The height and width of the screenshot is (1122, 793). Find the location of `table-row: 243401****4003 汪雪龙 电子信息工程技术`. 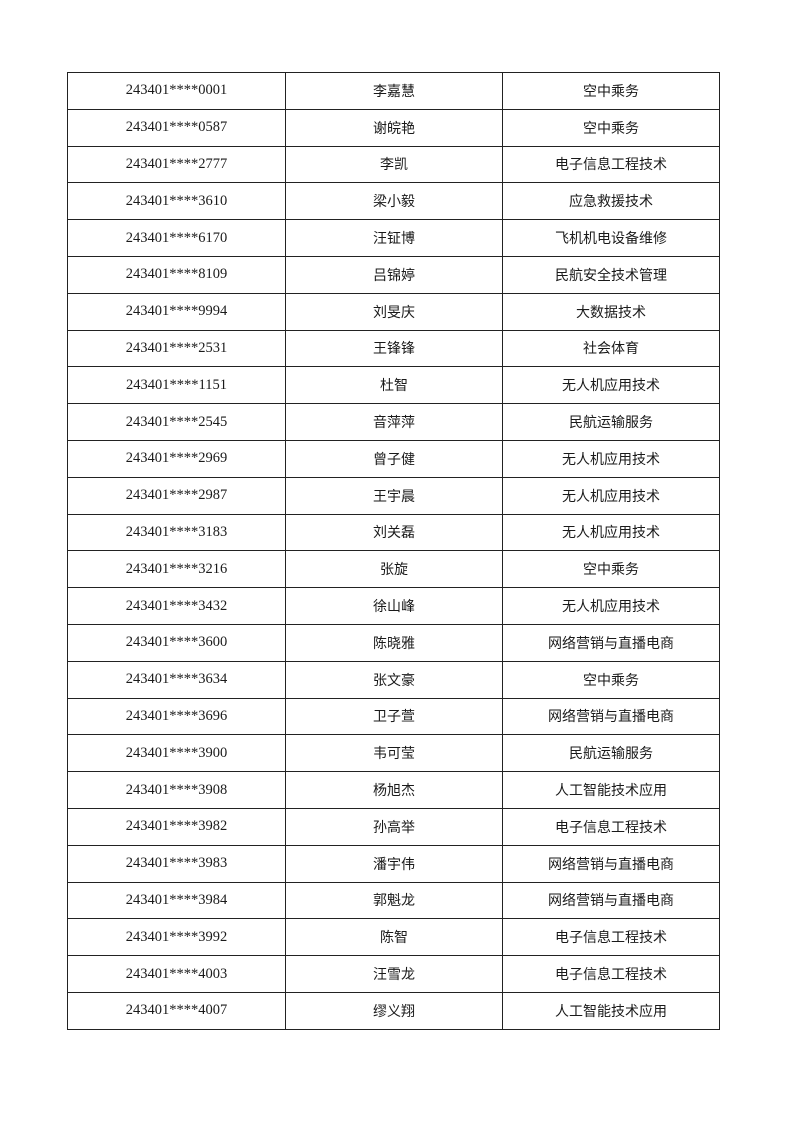

table-row: 243401****4003 汪雪龙 电子信息工程技术 is located at coordinates (393, 974).